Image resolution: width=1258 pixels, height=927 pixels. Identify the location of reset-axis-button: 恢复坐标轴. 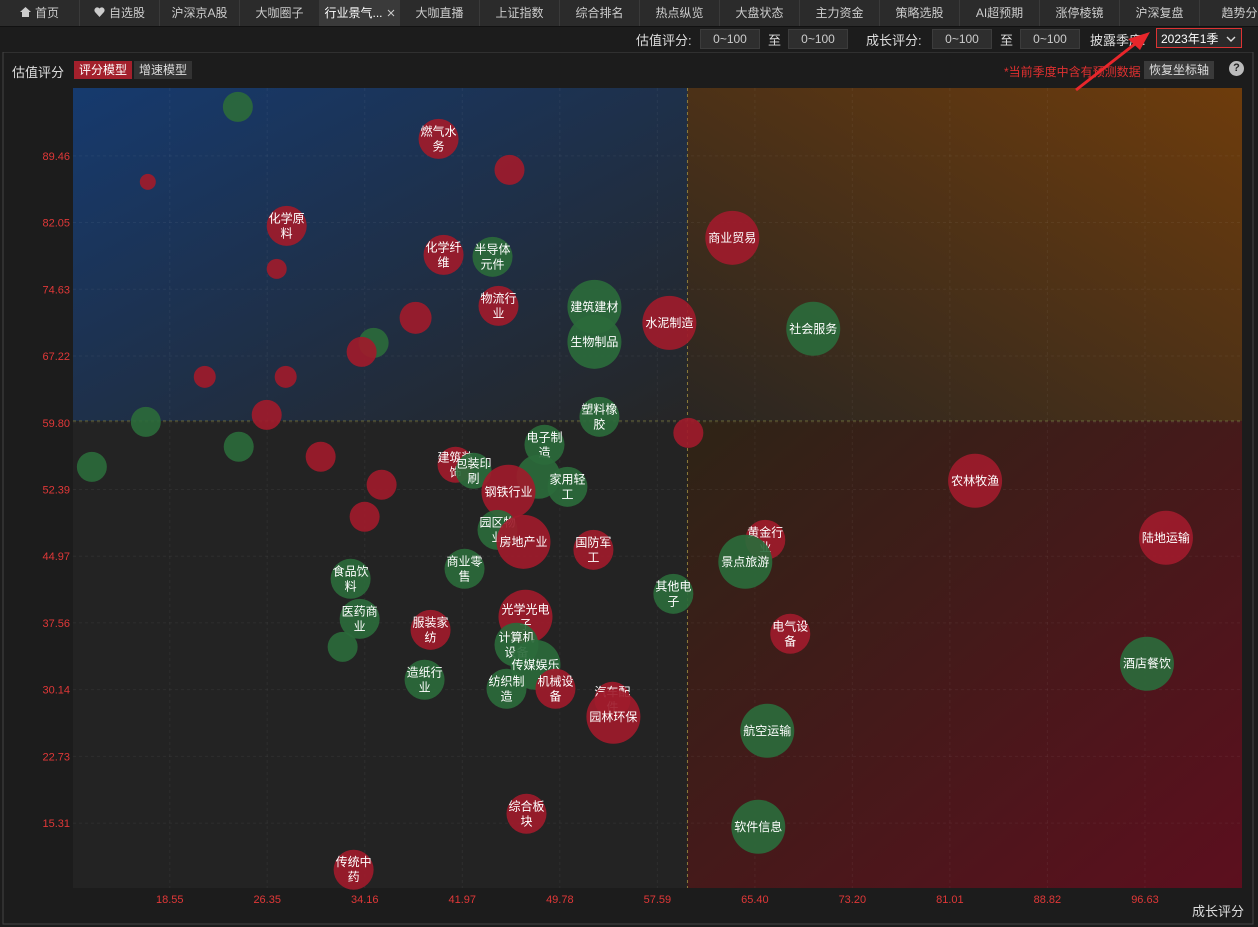
(1179, 70).